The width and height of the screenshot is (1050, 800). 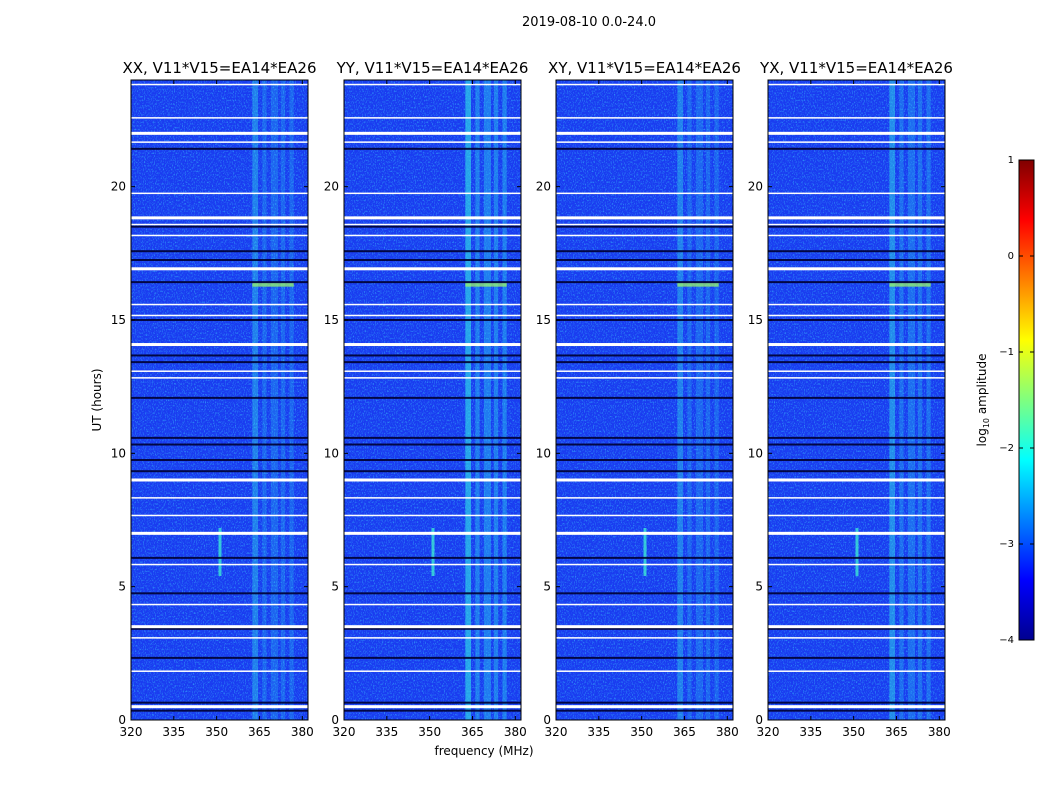 What do you see at coordinates (432, 68) in the screenshot?
I see `panel-title: YY, V11*V15=EA14*EA26` at bounding box center [432, 68].